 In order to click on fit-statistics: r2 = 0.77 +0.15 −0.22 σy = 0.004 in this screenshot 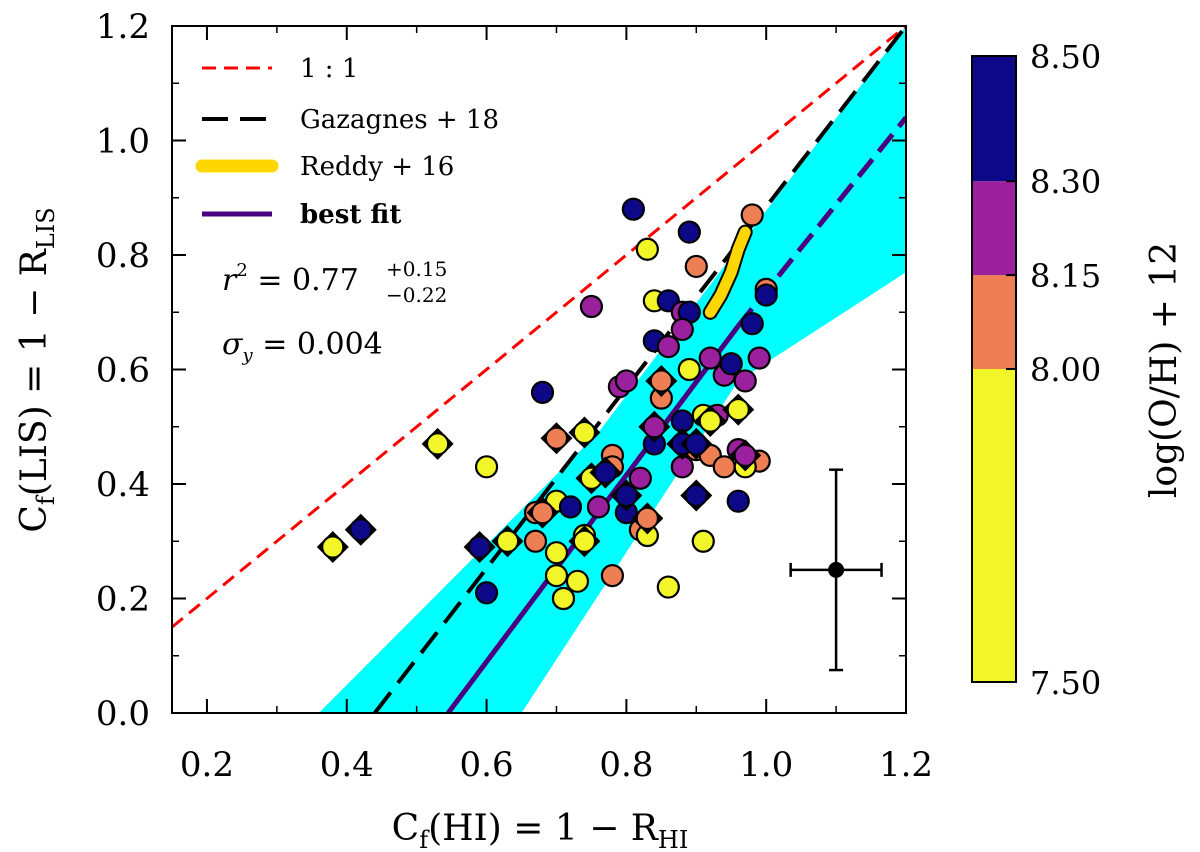, I will do `click(334, 311)`.